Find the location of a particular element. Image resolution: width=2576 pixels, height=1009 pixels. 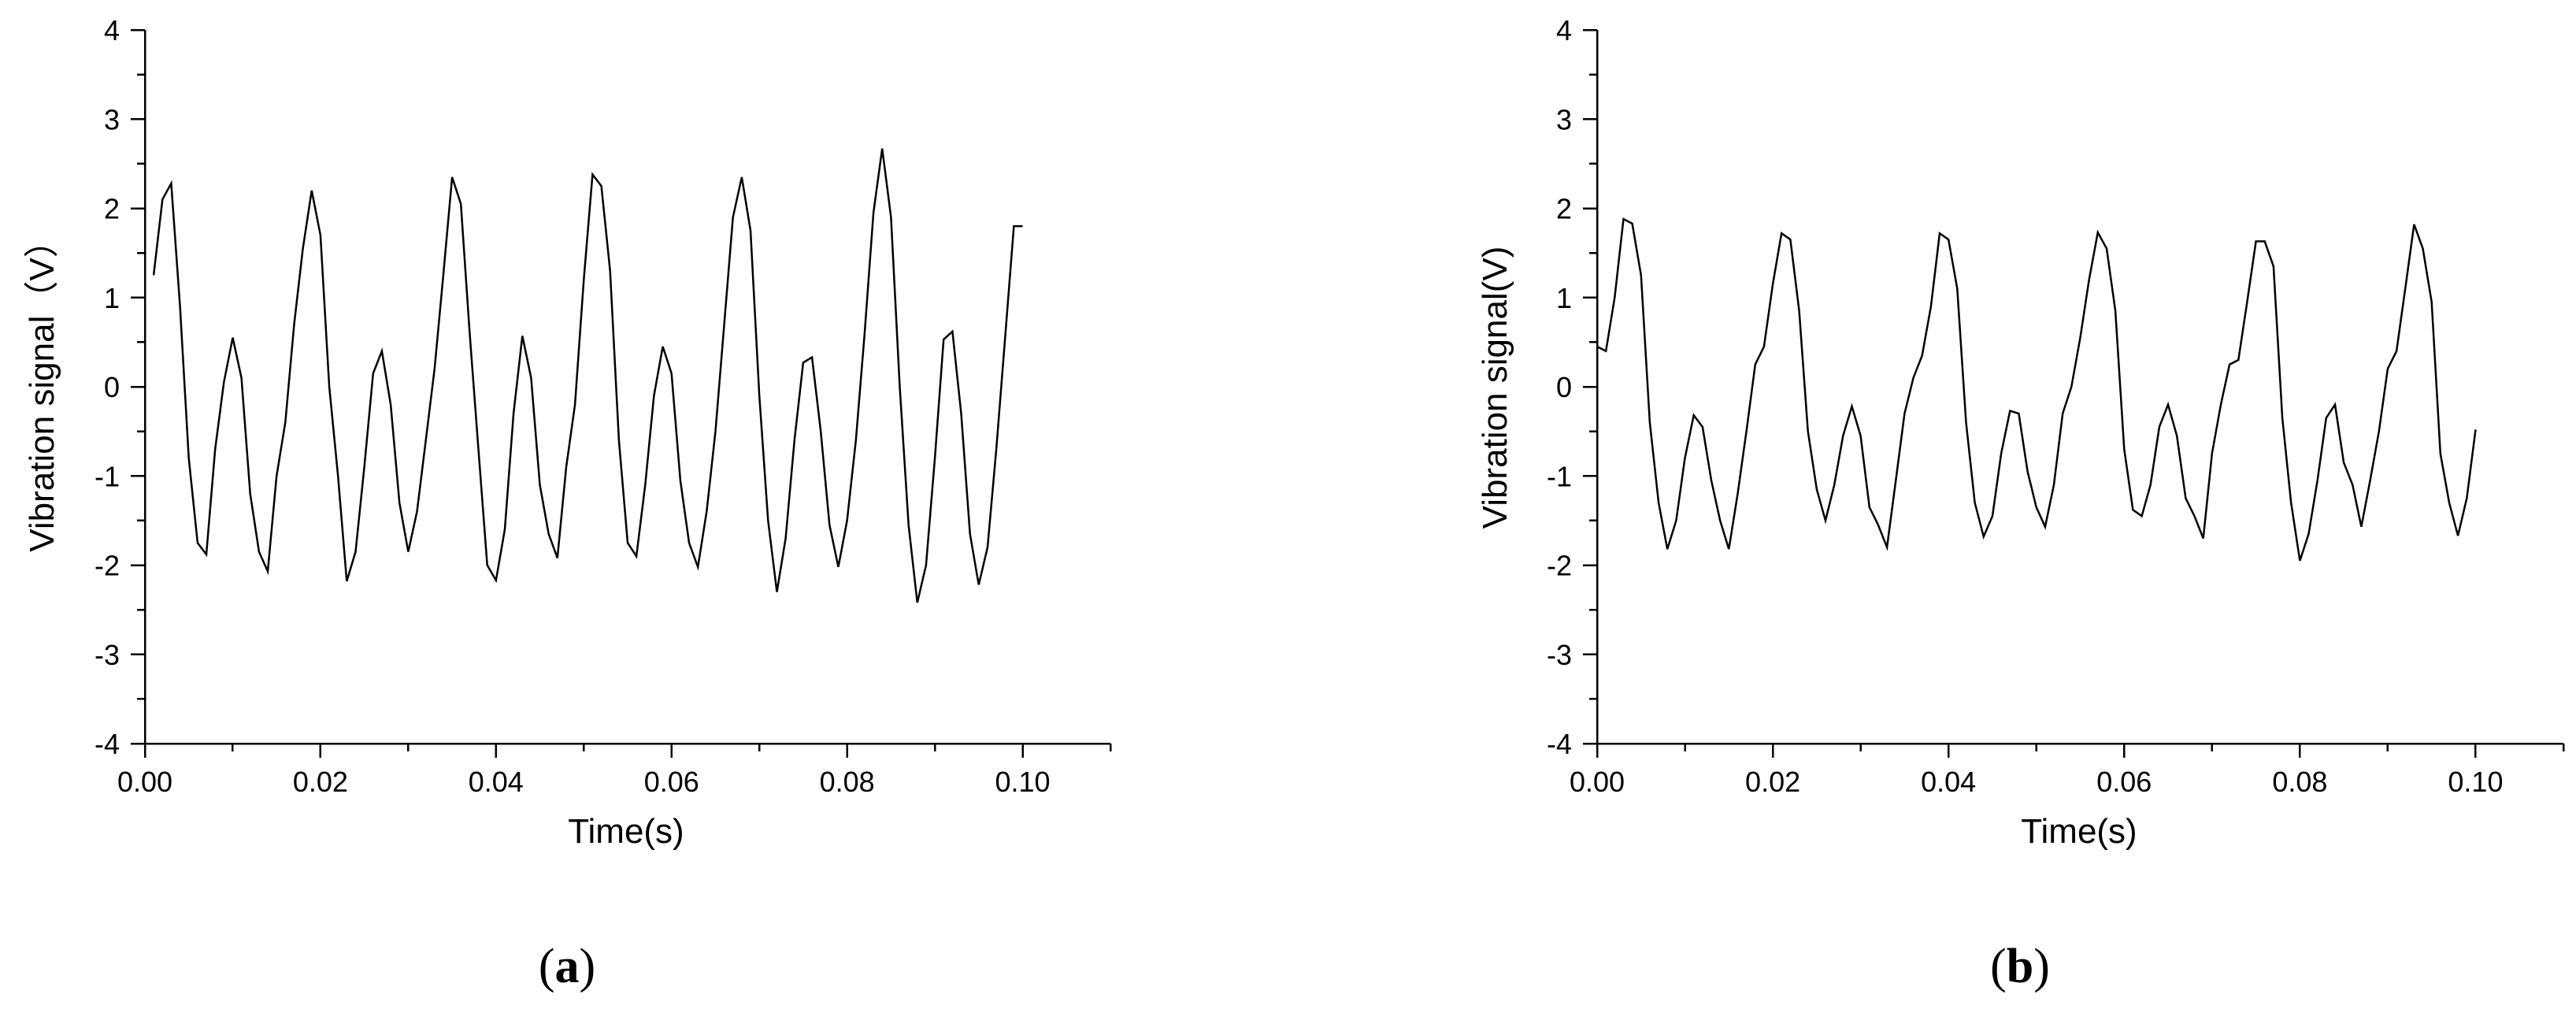

y-axis-label: Vibration signal(V) is located at coordinates (1495, 388).